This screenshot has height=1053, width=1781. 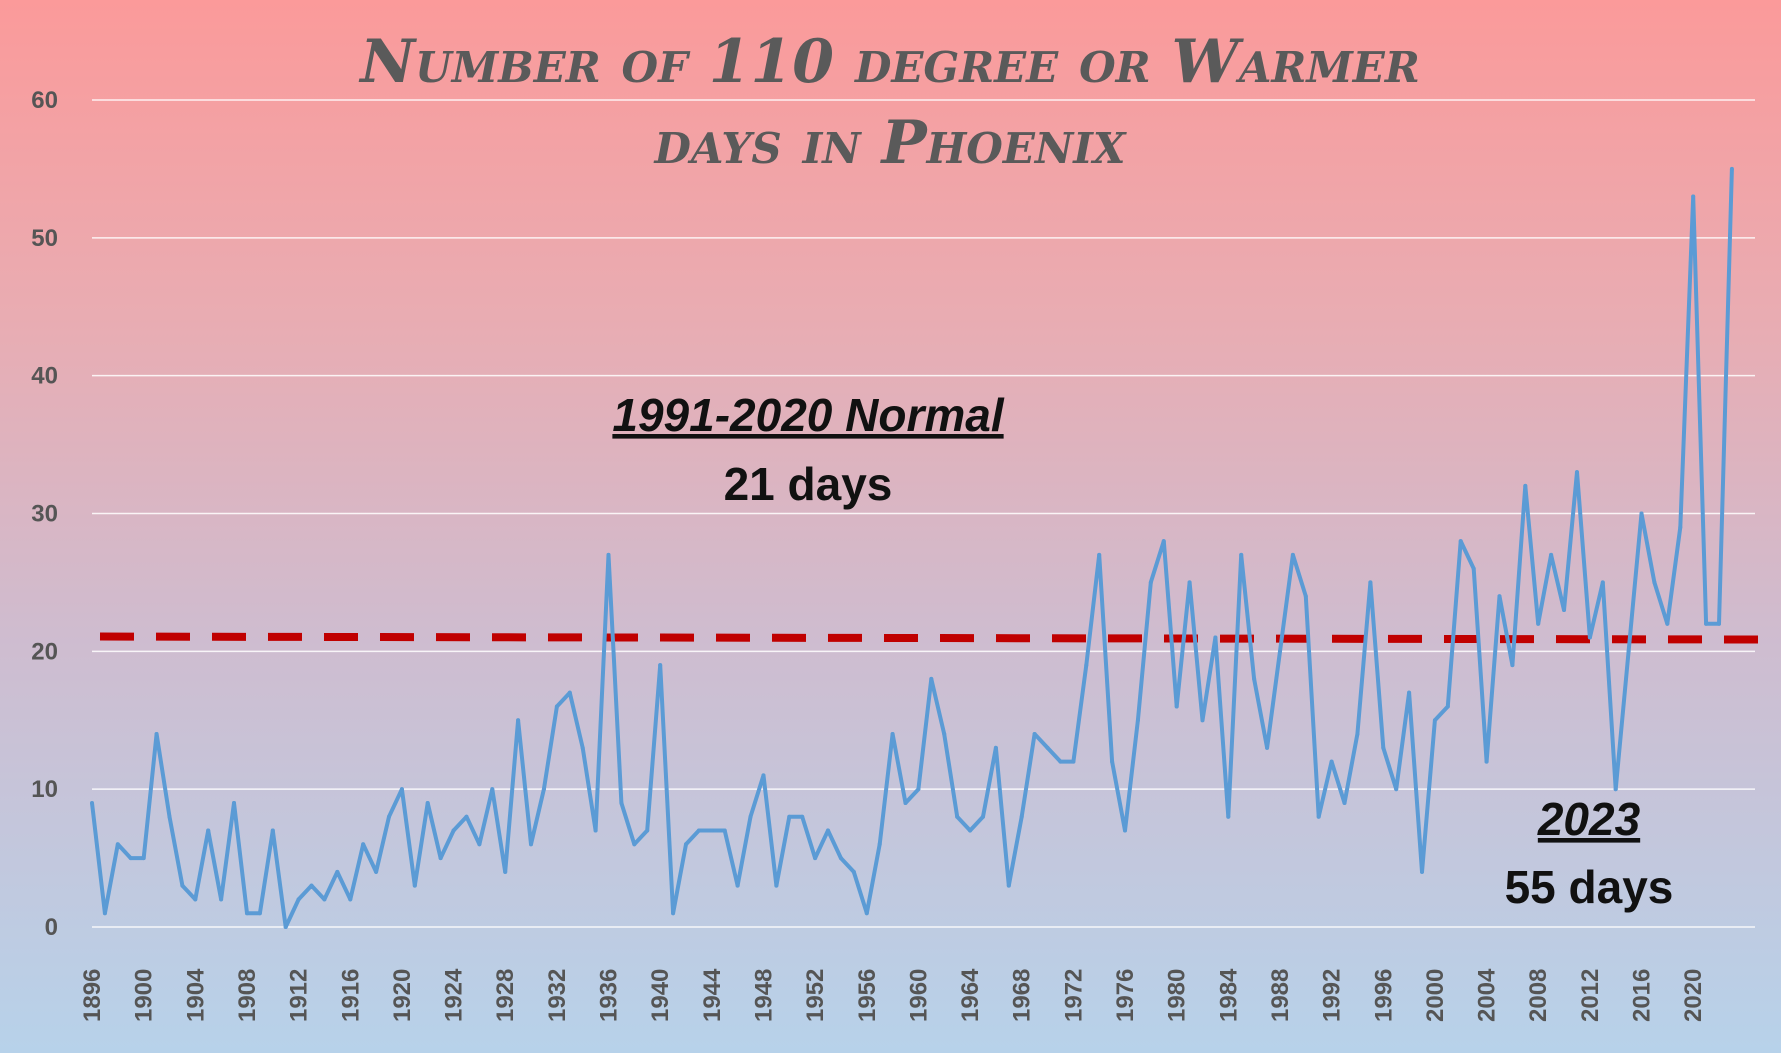 What do you see at coordinates (44, 651) in the screenshot?
I see `y-tick-label: 20` at bounding box center [44, 651].